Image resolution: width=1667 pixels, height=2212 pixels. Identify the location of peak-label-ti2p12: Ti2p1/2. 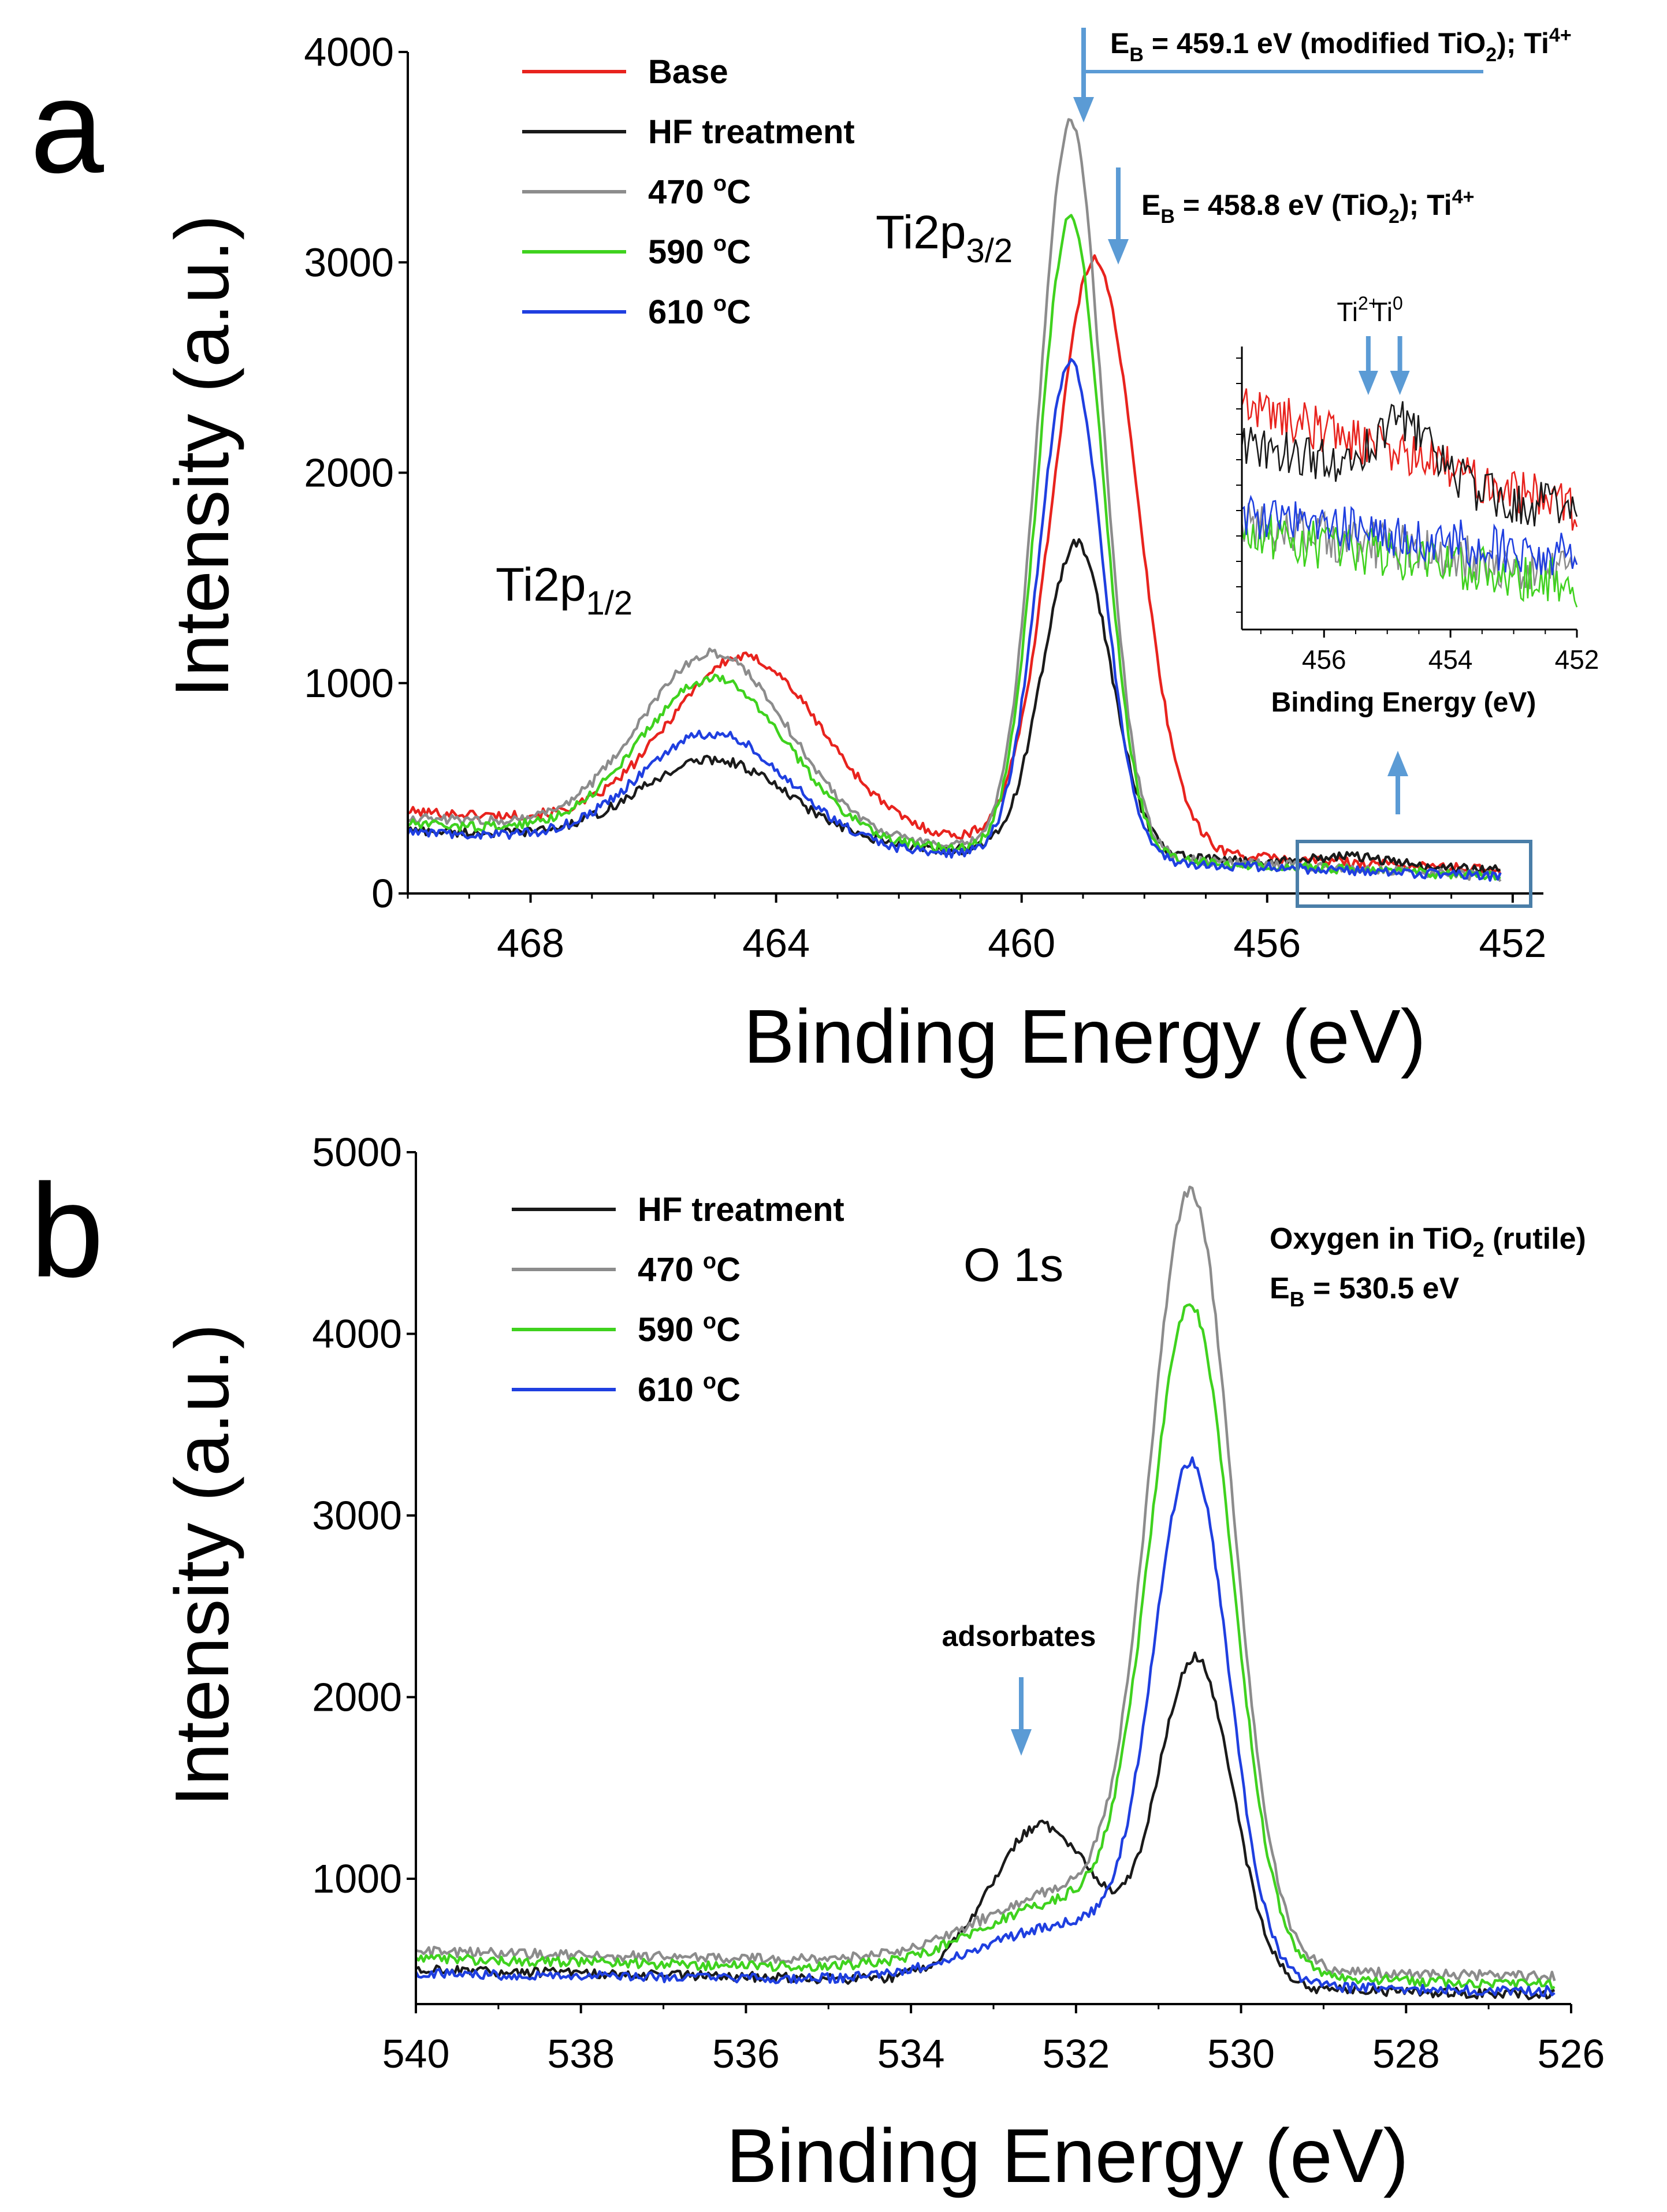
(564, 590).